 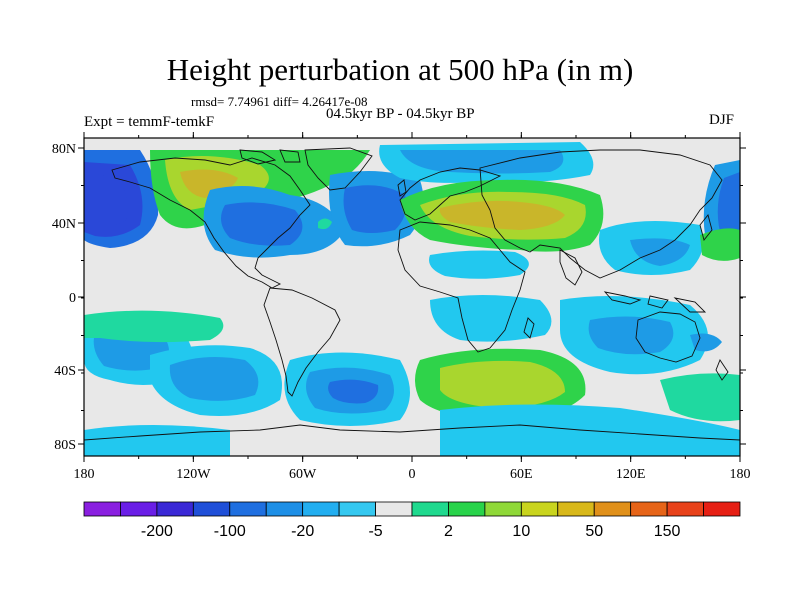 I want to click on contour-indian-ocean-high-inner, so click(x=502, y=384).